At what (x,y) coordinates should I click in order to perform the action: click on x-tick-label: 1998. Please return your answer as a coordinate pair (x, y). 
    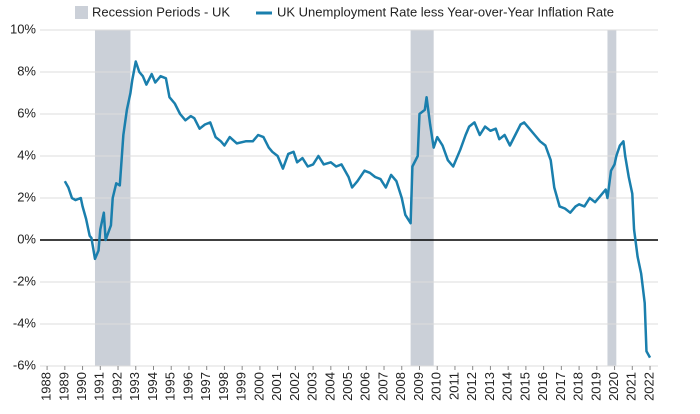
    Looking at the image, I should click on (223, 386).